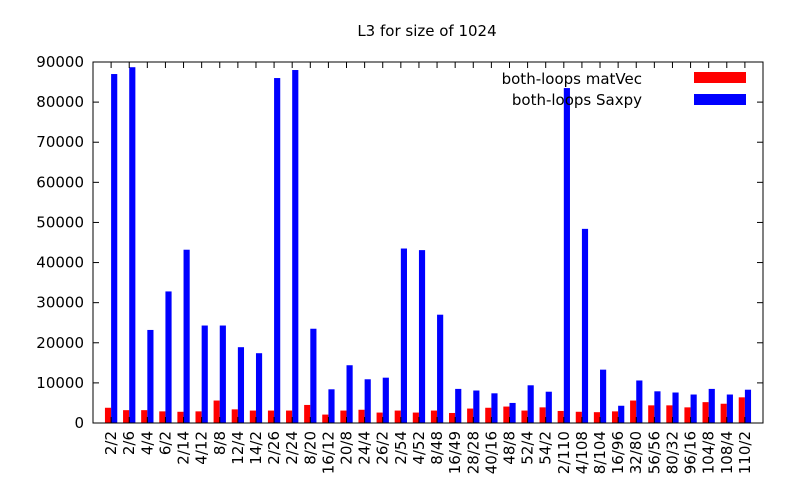  What do you see at coordinates (745, 452) in the screenshot?
I see `x-tick-label: 110/2` at bounding box center [745, 452].